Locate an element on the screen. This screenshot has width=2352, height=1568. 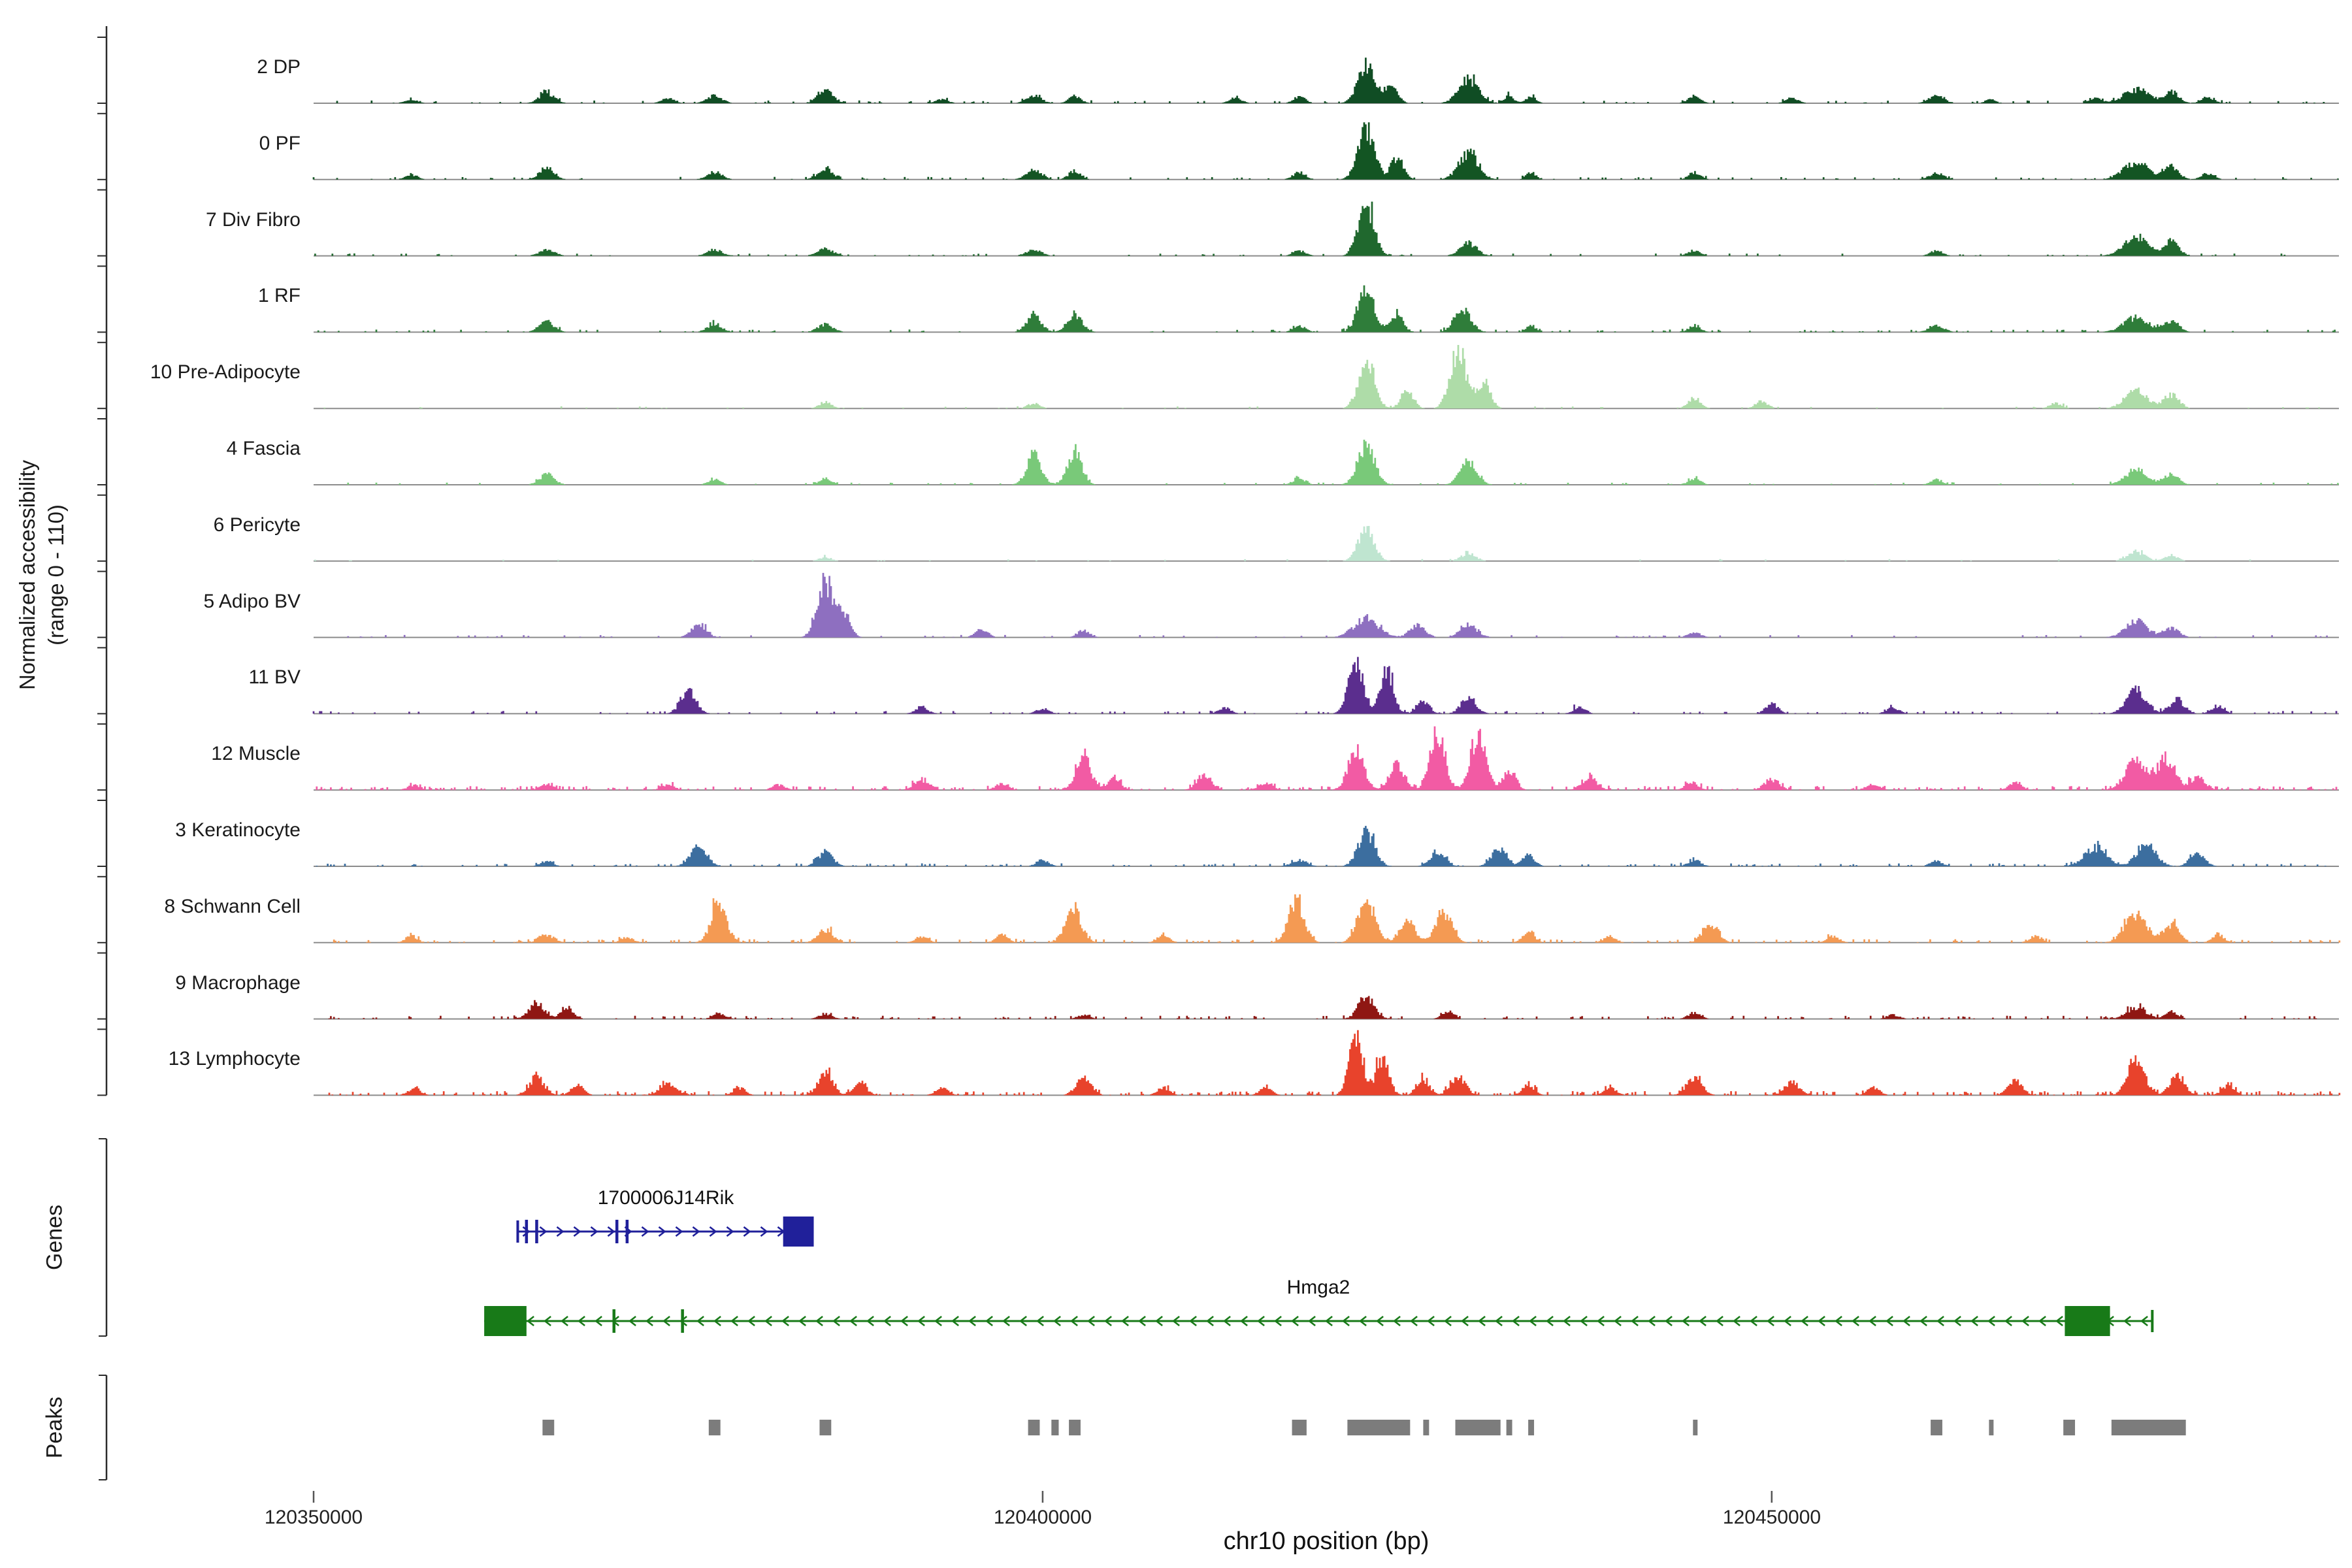
track-6-pericyte is located at coordinates (1326, 544).